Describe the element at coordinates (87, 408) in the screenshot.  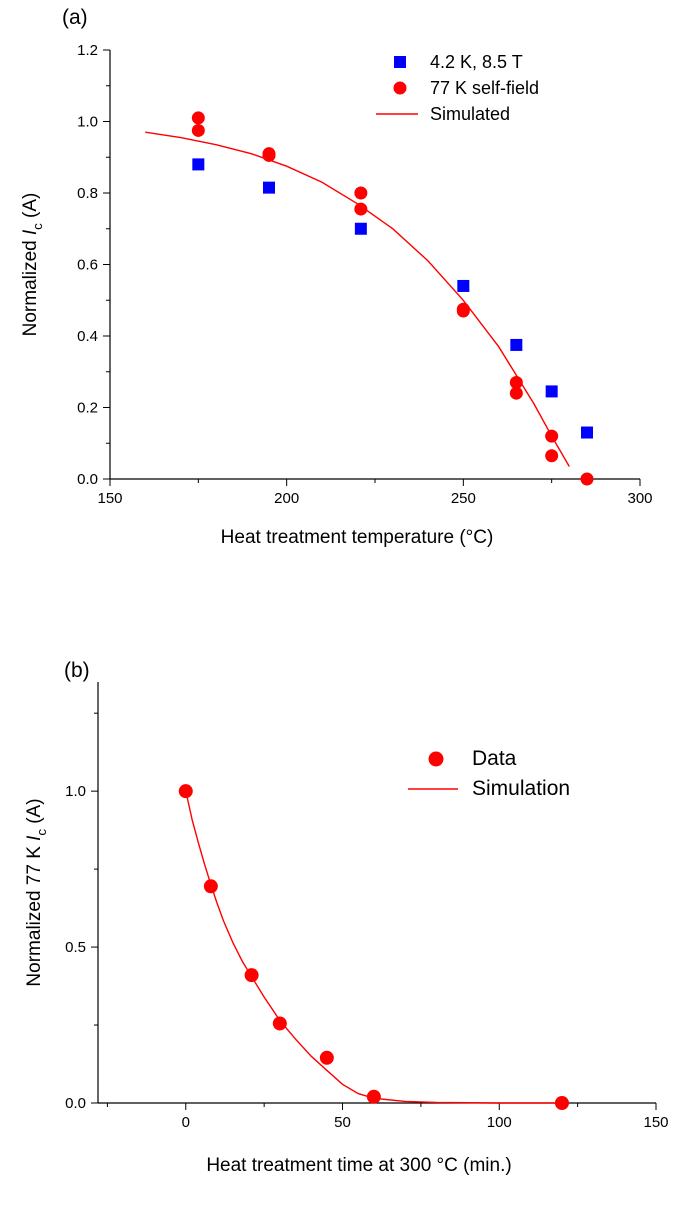
I see `y-tick-label: 0.2` at that location.